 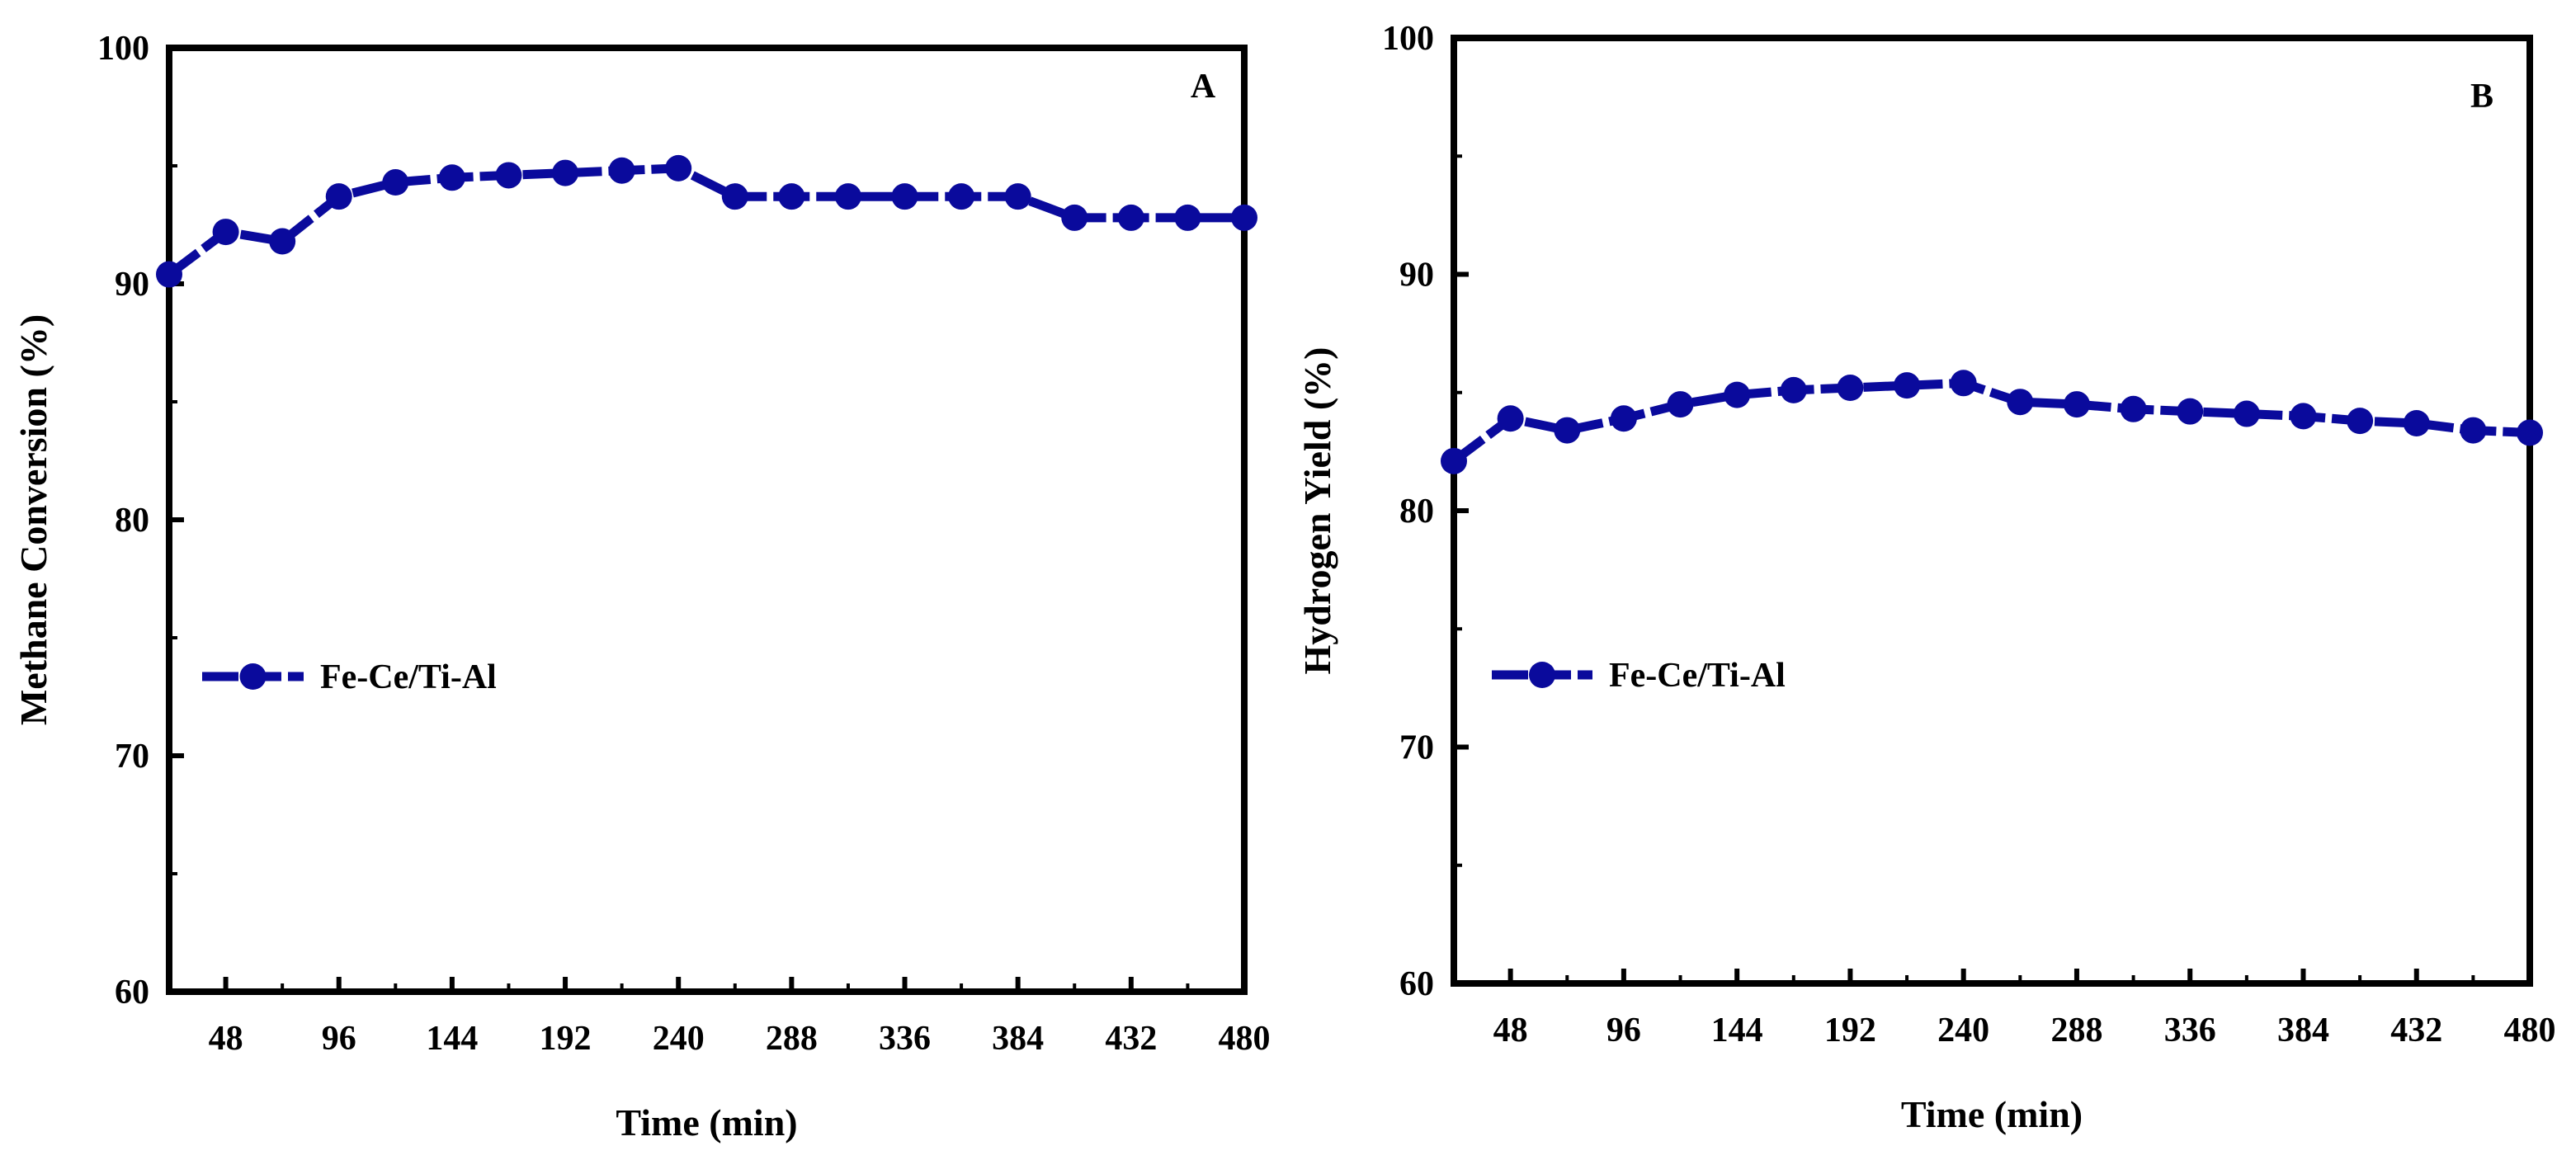 What do you see at coordinates (1203, 87) in the screenshot?
I see `panel-letter: A` at bounding box center [1203, 87].